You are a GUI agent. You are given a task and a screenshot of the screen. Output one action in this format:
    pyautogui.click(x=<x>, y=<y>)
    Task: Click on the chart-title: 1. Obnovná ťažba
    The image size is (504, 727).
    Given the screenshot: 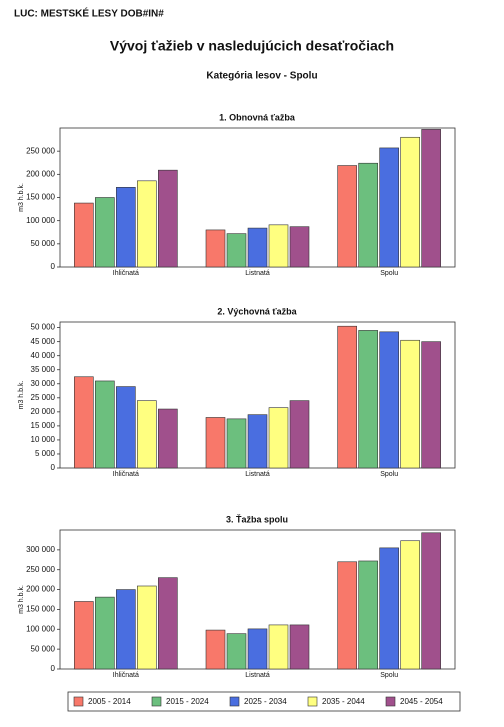 What is the action you would take?
    pyautogui.click(x=257, y=117)
    